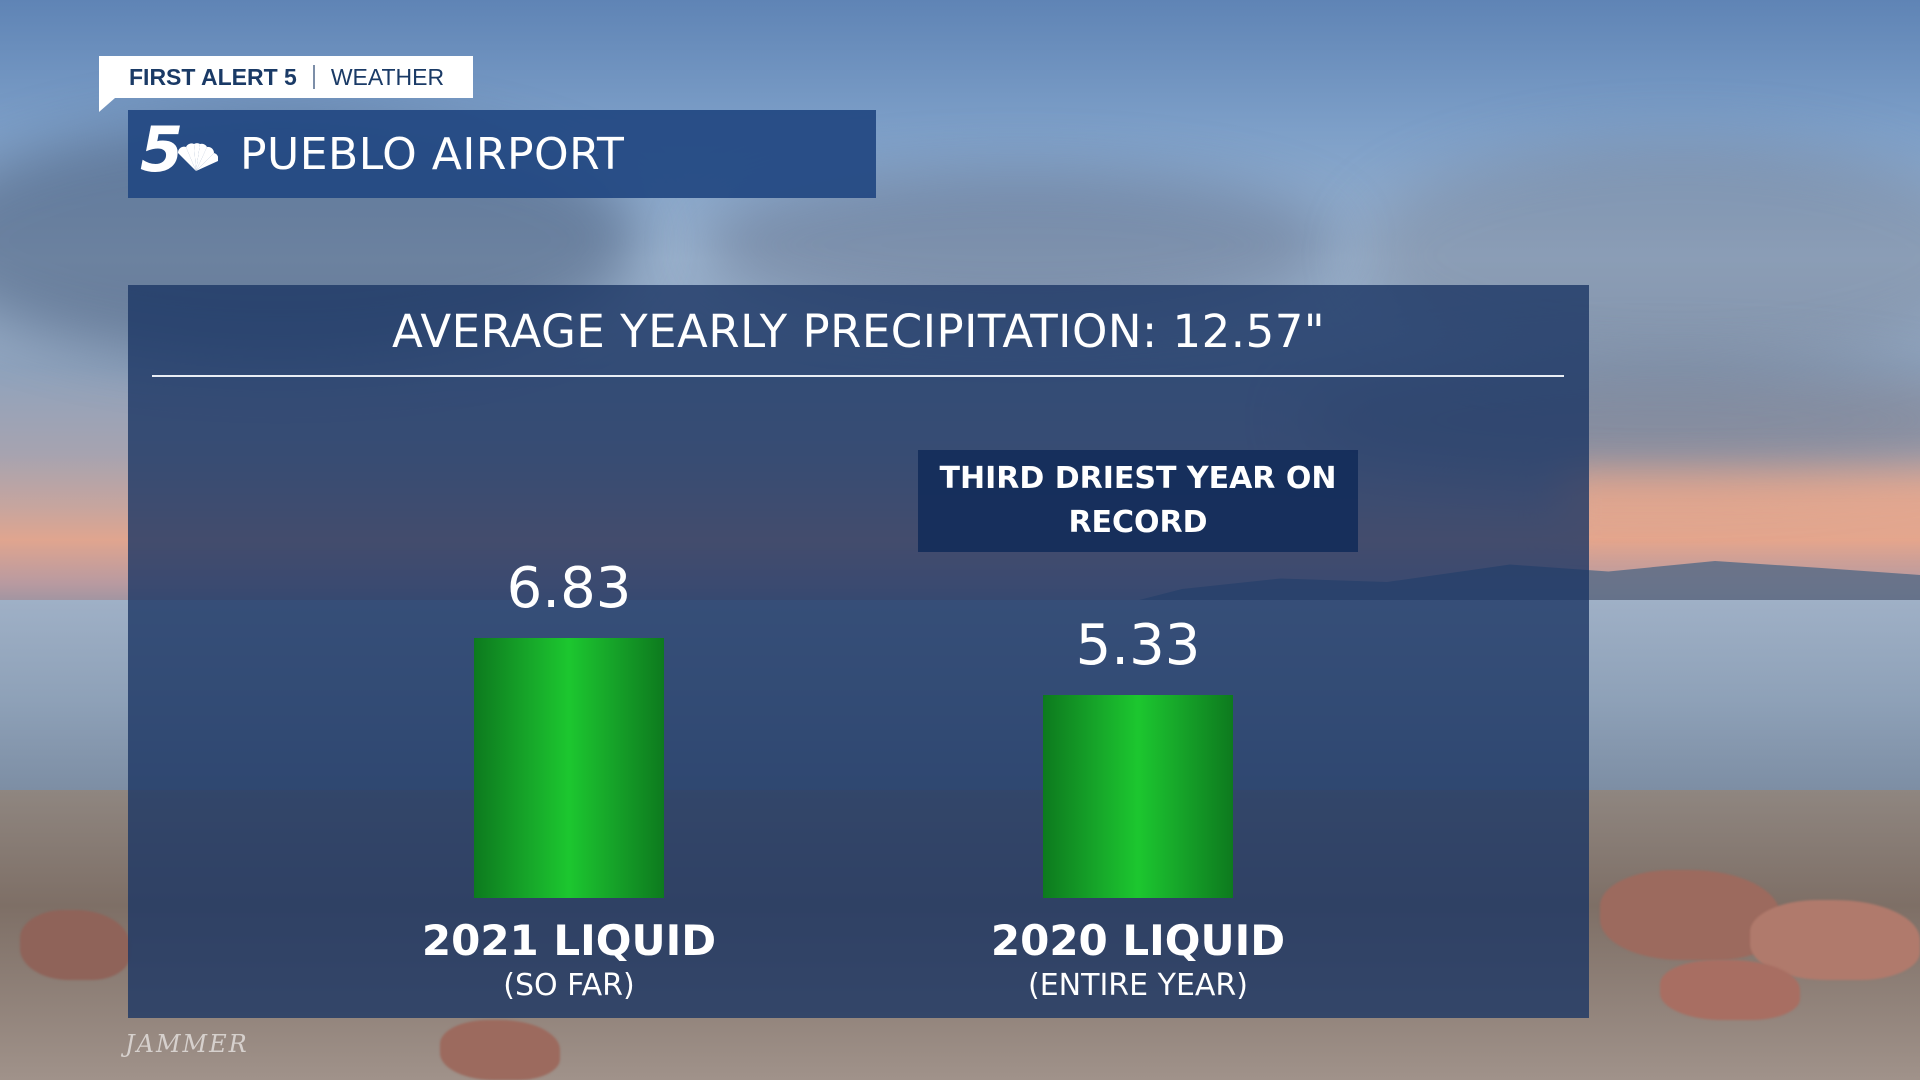 The width and height of the screenshot is (1920, 1080). I want to click on branding-divider, so click(313, 77).